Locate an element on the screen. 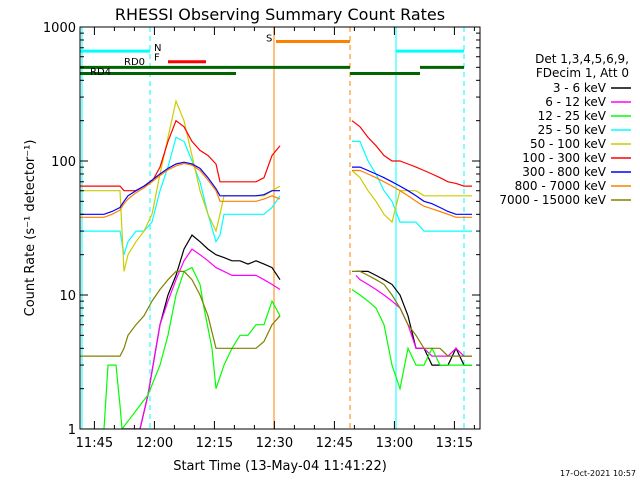 This screenshot has width=640, height=480. rd0-label: RD0 is located at coordinates (134, 62).